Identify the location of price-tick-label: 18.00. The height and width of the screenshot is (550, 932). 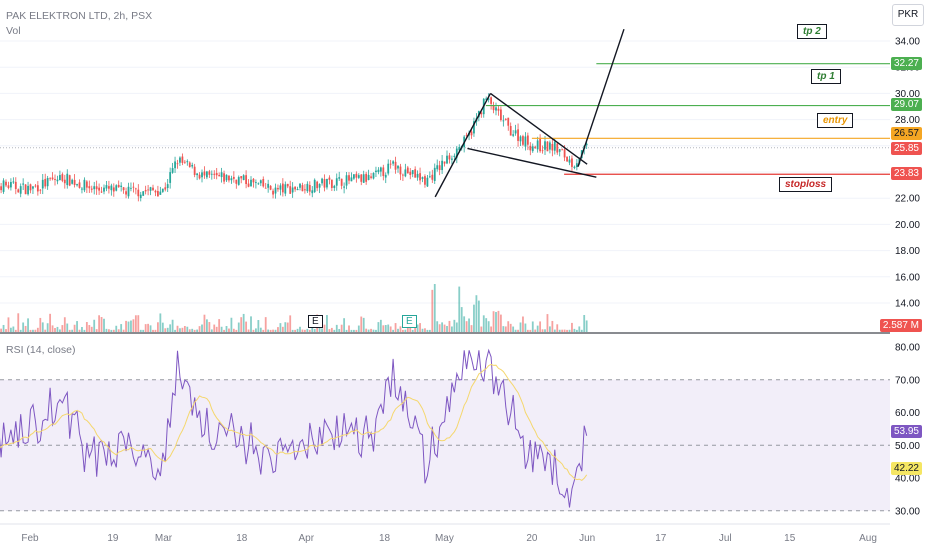
(907, 251).